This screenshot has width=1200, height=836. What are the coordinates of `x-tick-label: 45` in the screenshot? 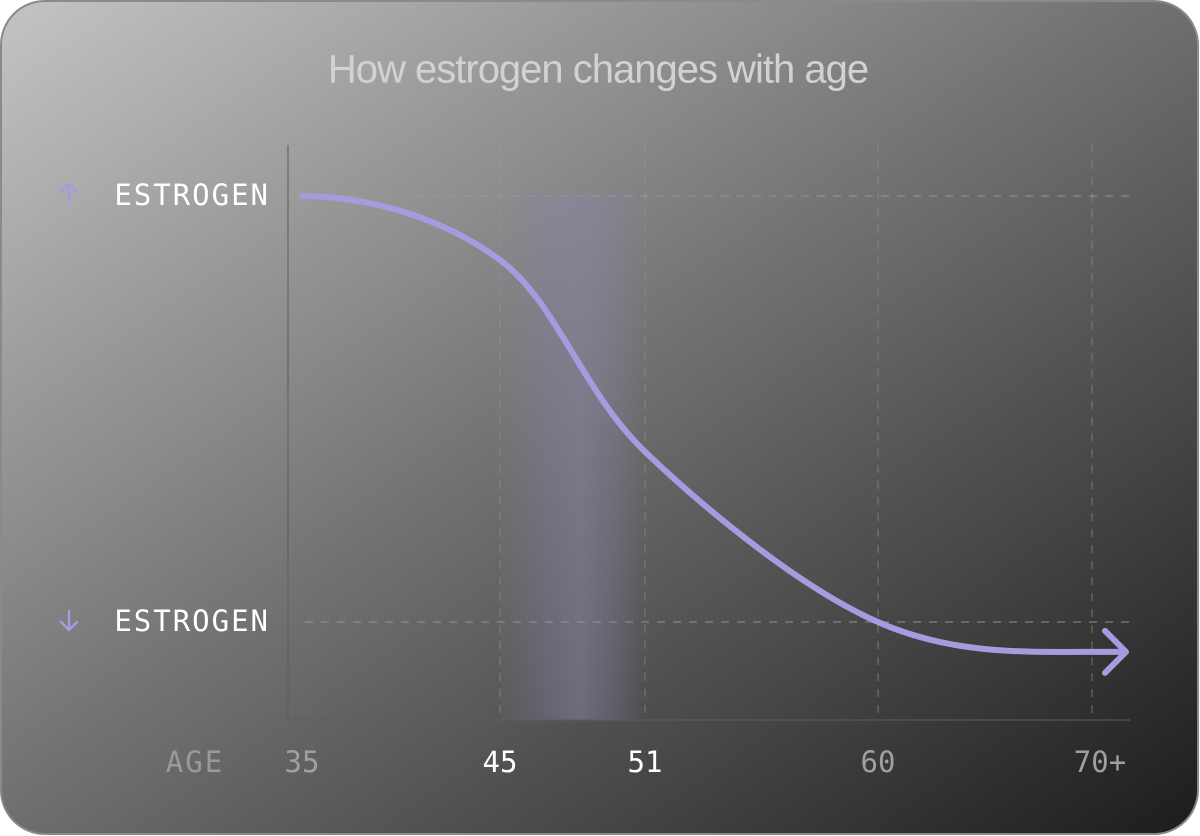 It's located at (500, 762).